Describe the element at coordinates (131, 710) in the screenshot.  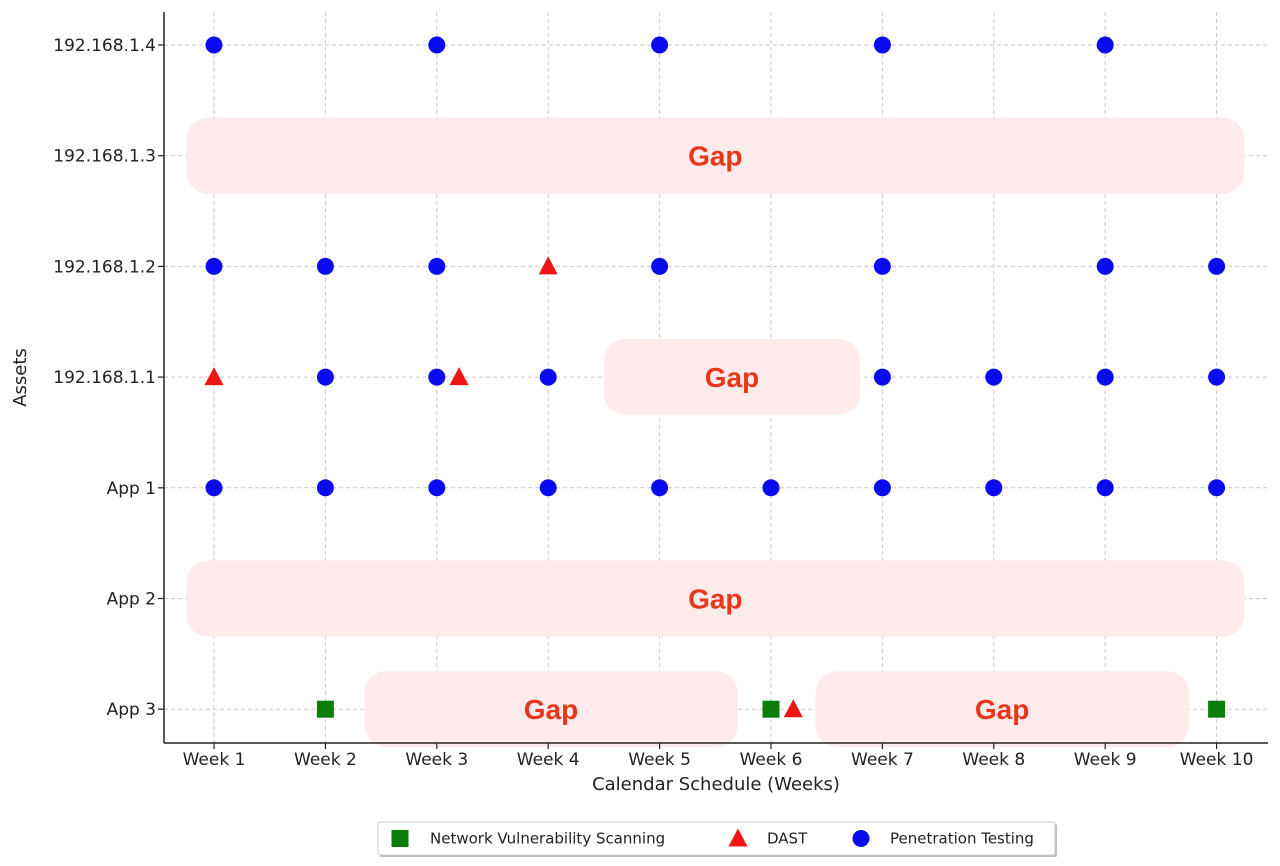
I see `y-tick-label-app-3: App 3` at that location.